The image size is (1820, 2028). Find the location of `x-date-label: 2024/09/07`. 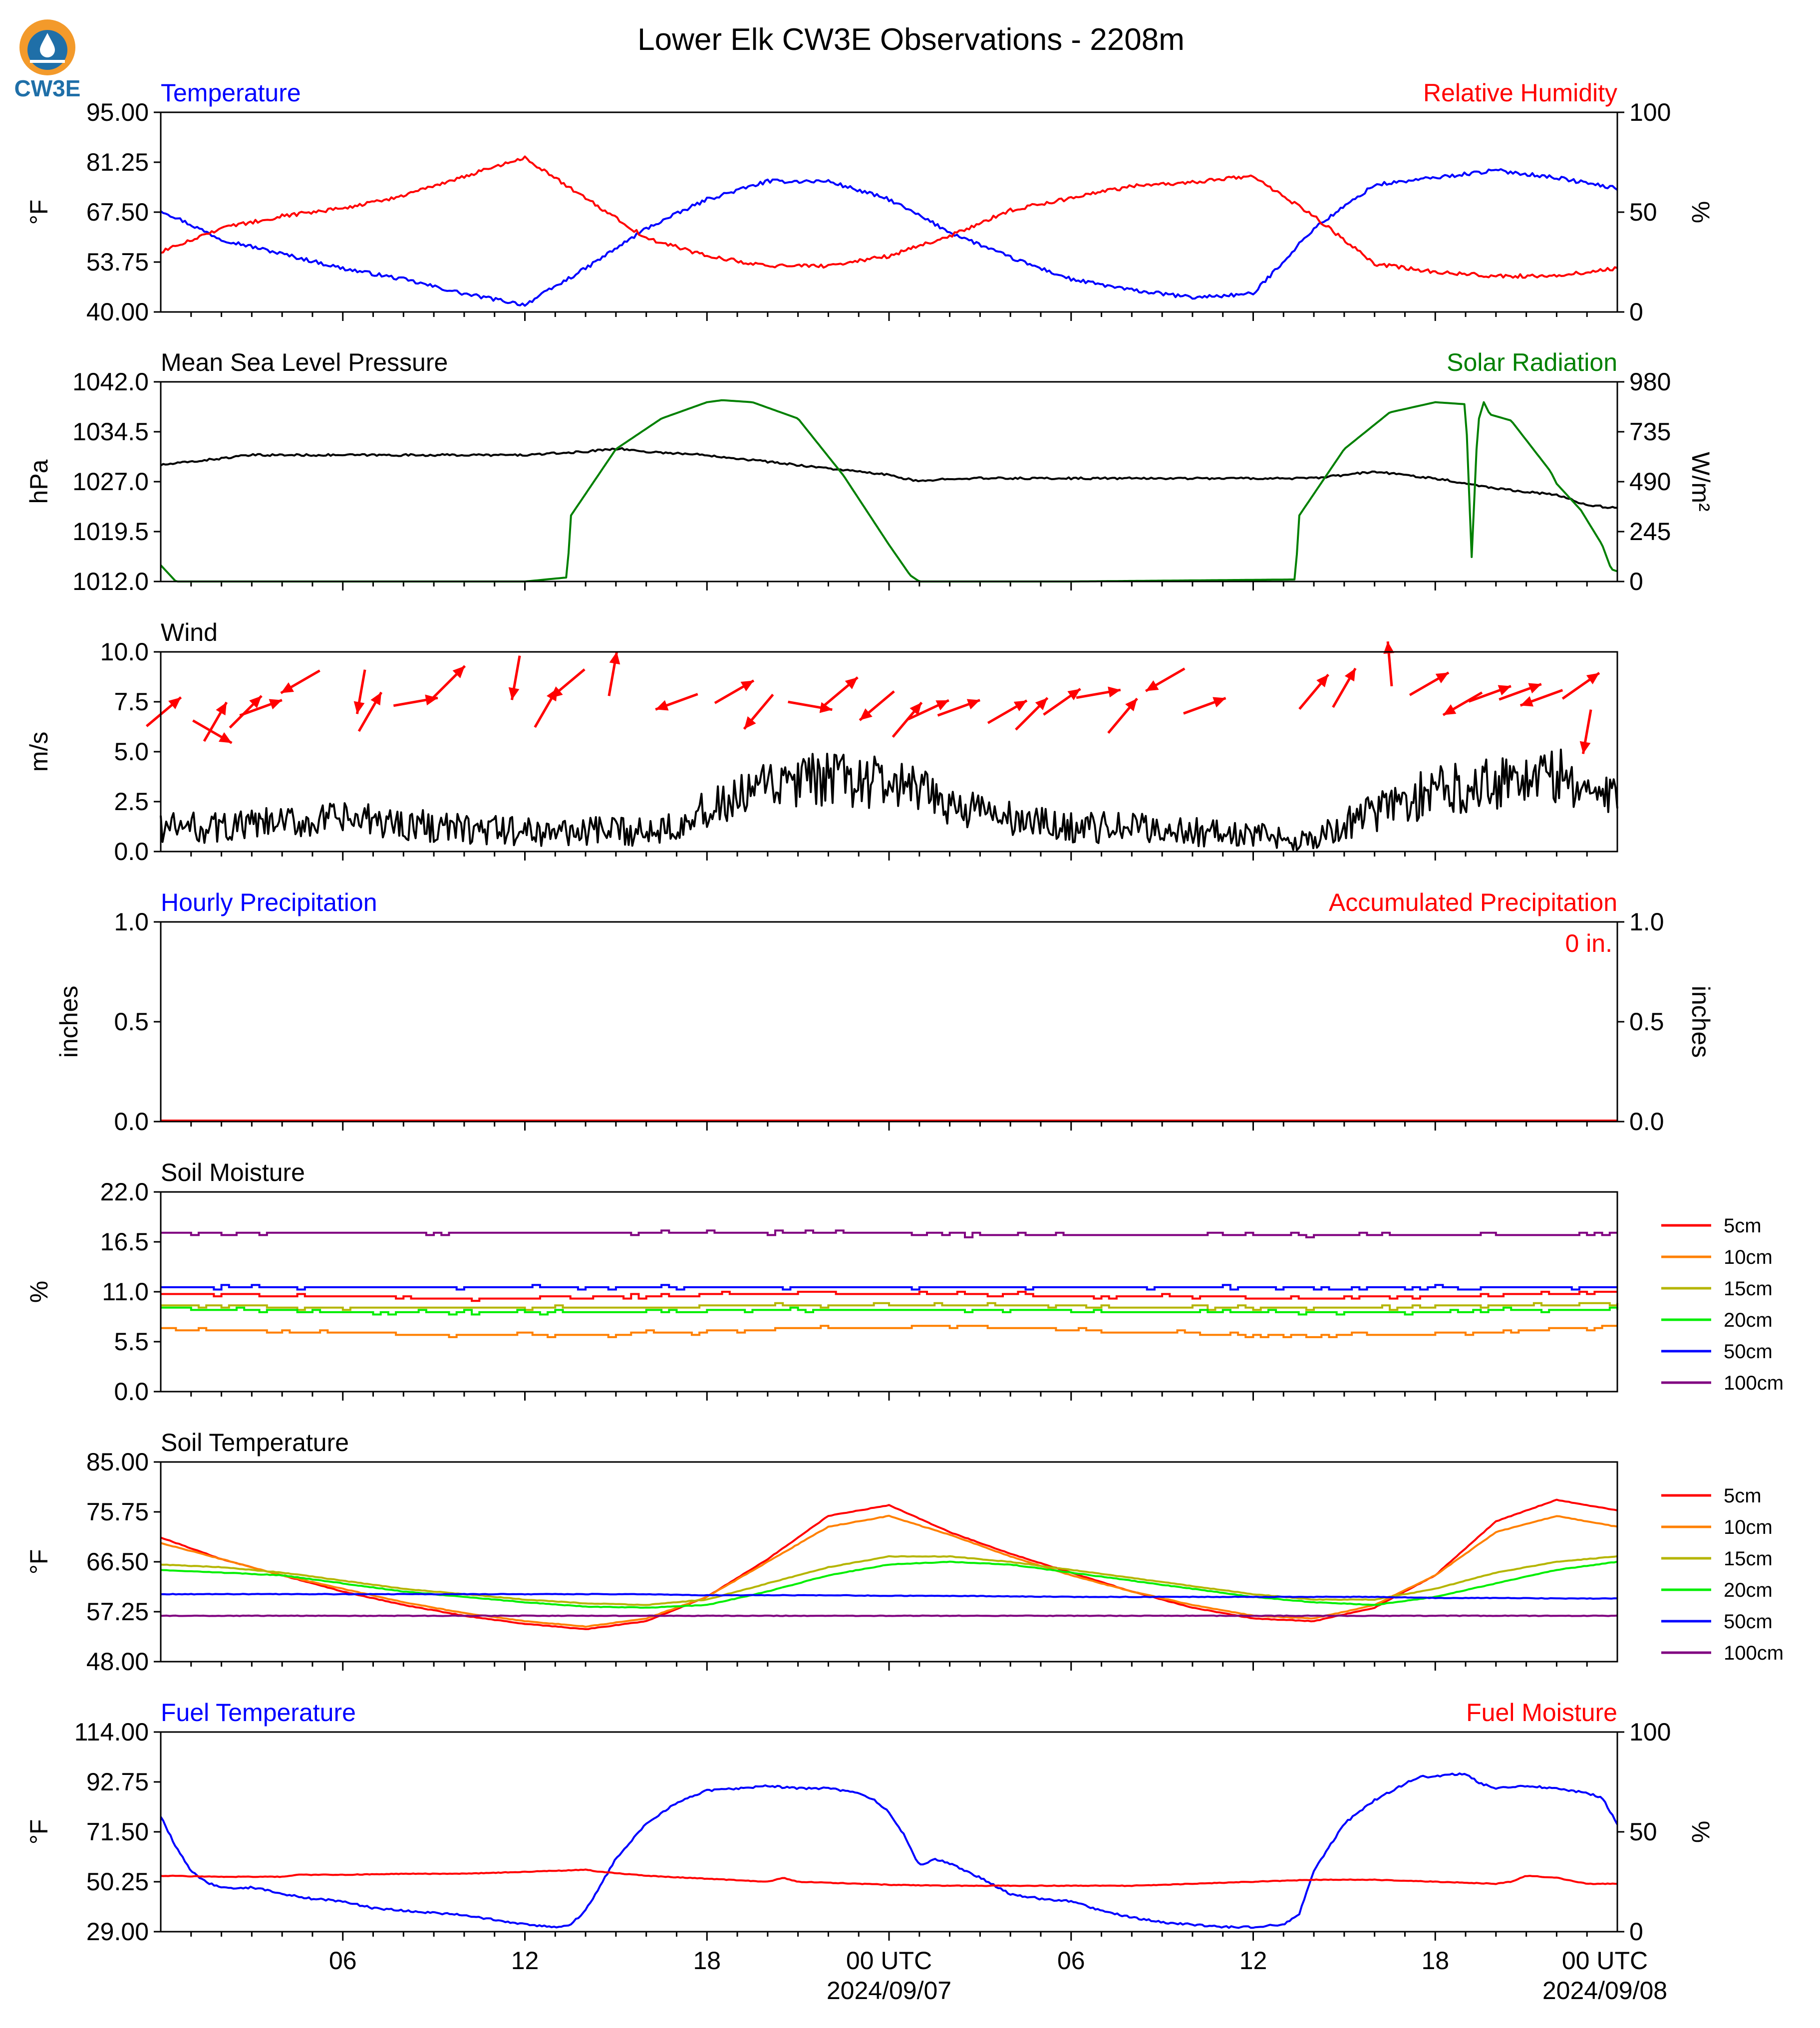

x-date-label: 2024/09/07 is located at coordinates (889, 1991).